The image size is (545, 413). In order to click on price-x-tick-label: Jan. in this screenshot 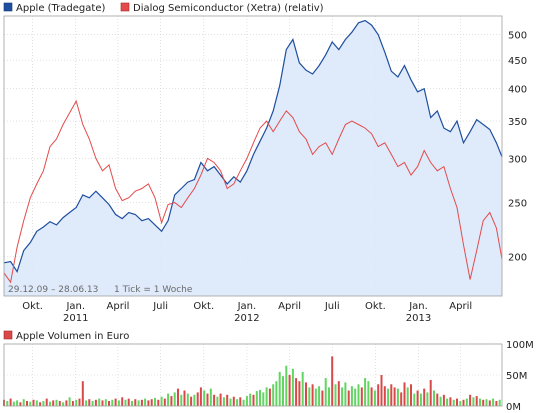, I will do `click(75, 306)`.